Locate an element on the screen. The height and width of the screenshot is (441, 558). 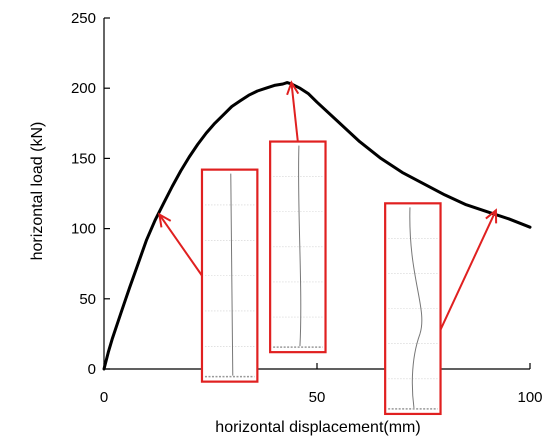
x-tick-label: 100 is located at coordinates (529, 397).